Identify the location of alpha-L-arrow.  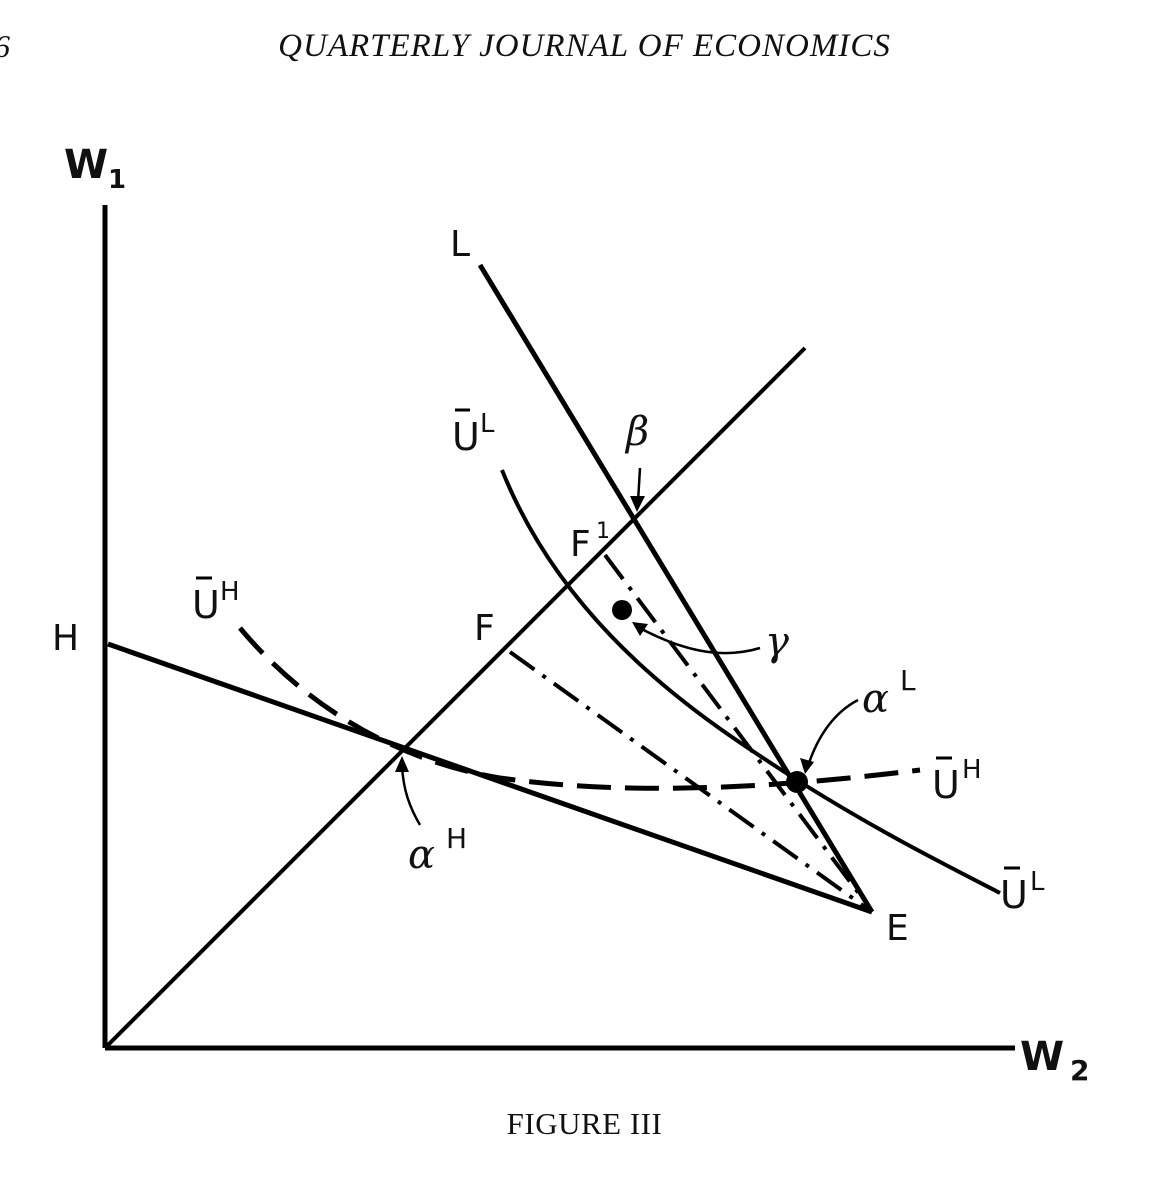
(832, 732).